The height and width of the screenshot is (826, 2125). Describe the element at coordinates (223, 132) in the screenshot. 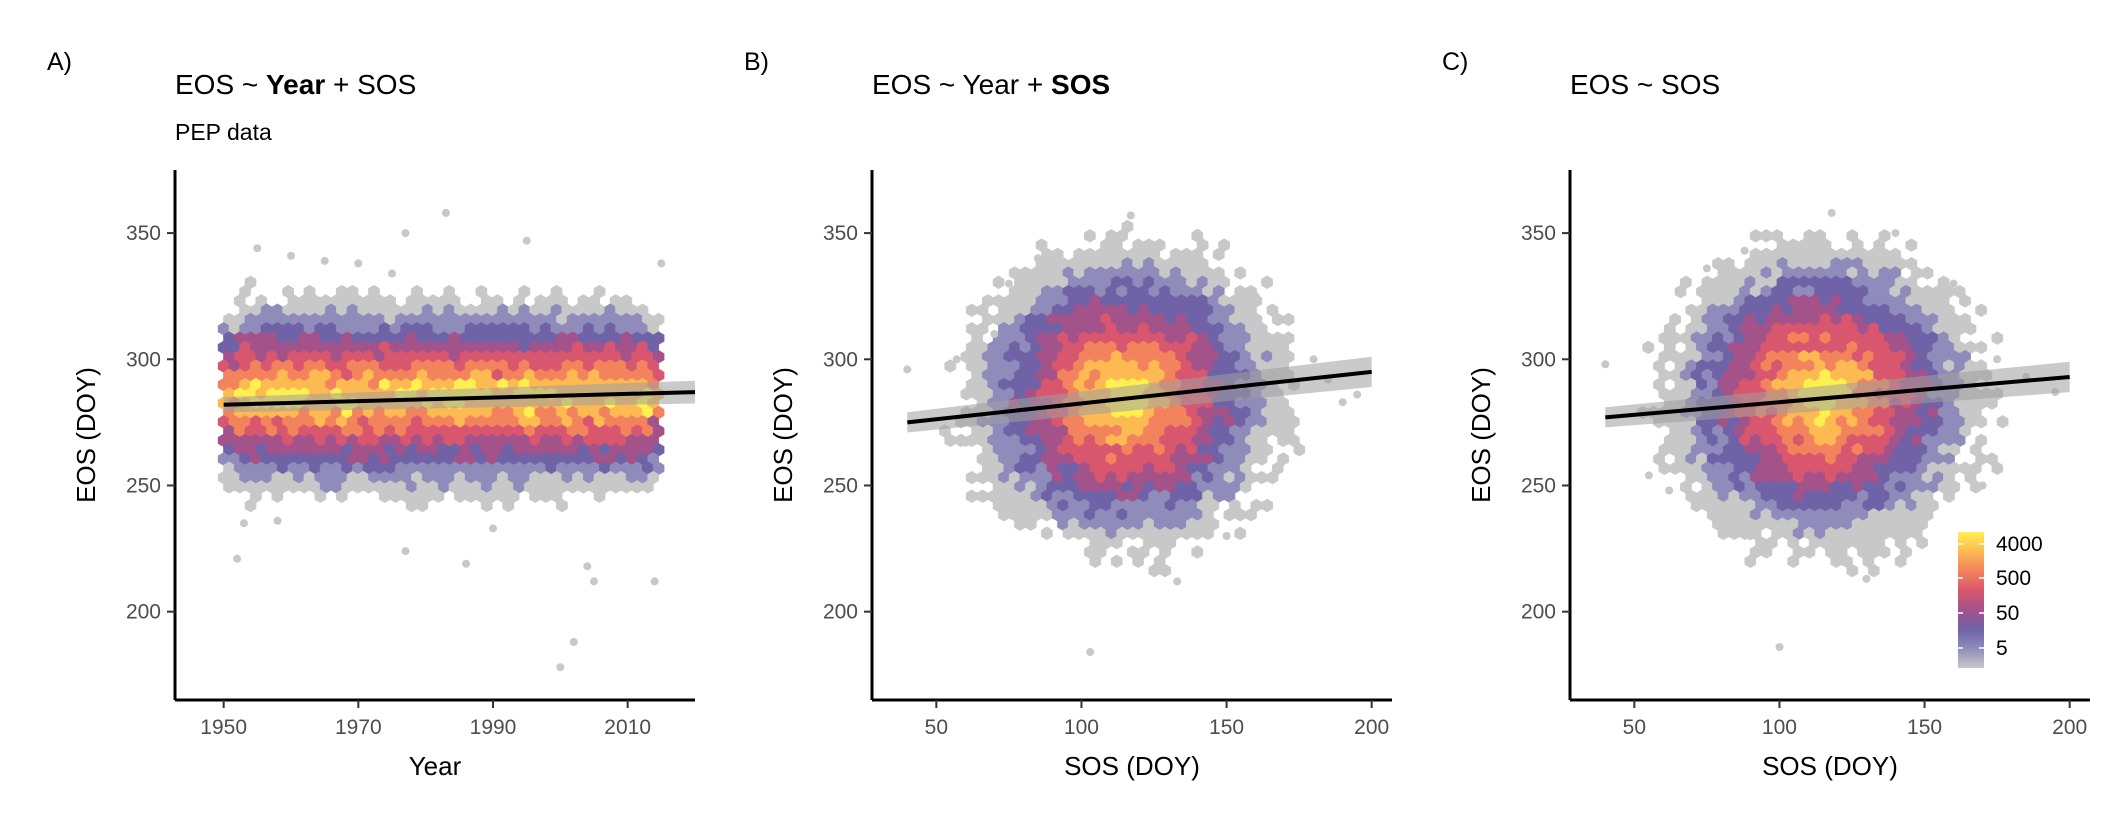

I see `chart-subtitle: PEP data` at that location.